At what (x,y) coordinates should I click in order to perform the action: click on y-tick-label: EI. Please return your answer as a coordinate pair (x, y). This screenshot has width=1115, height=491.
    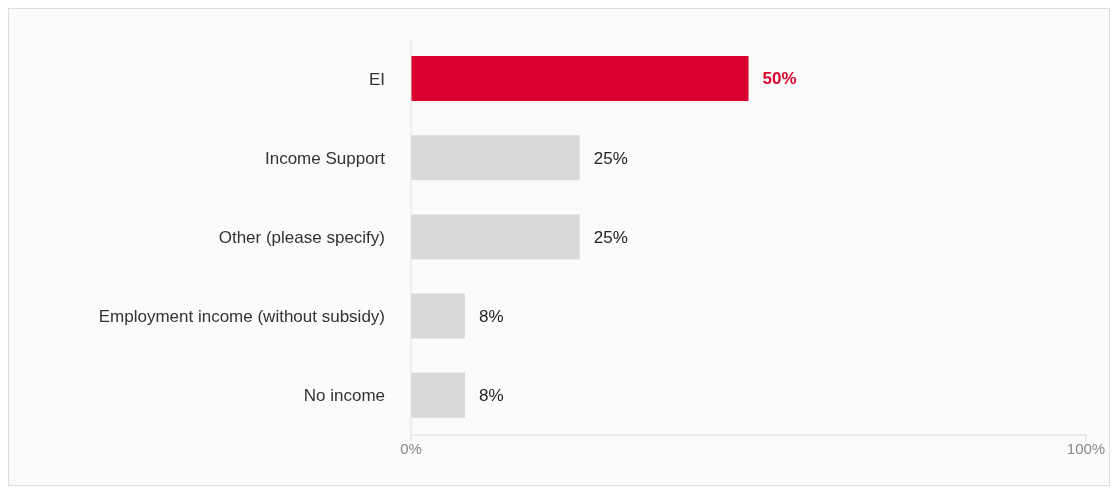
    Looking at the image, I should click on (376, 79).